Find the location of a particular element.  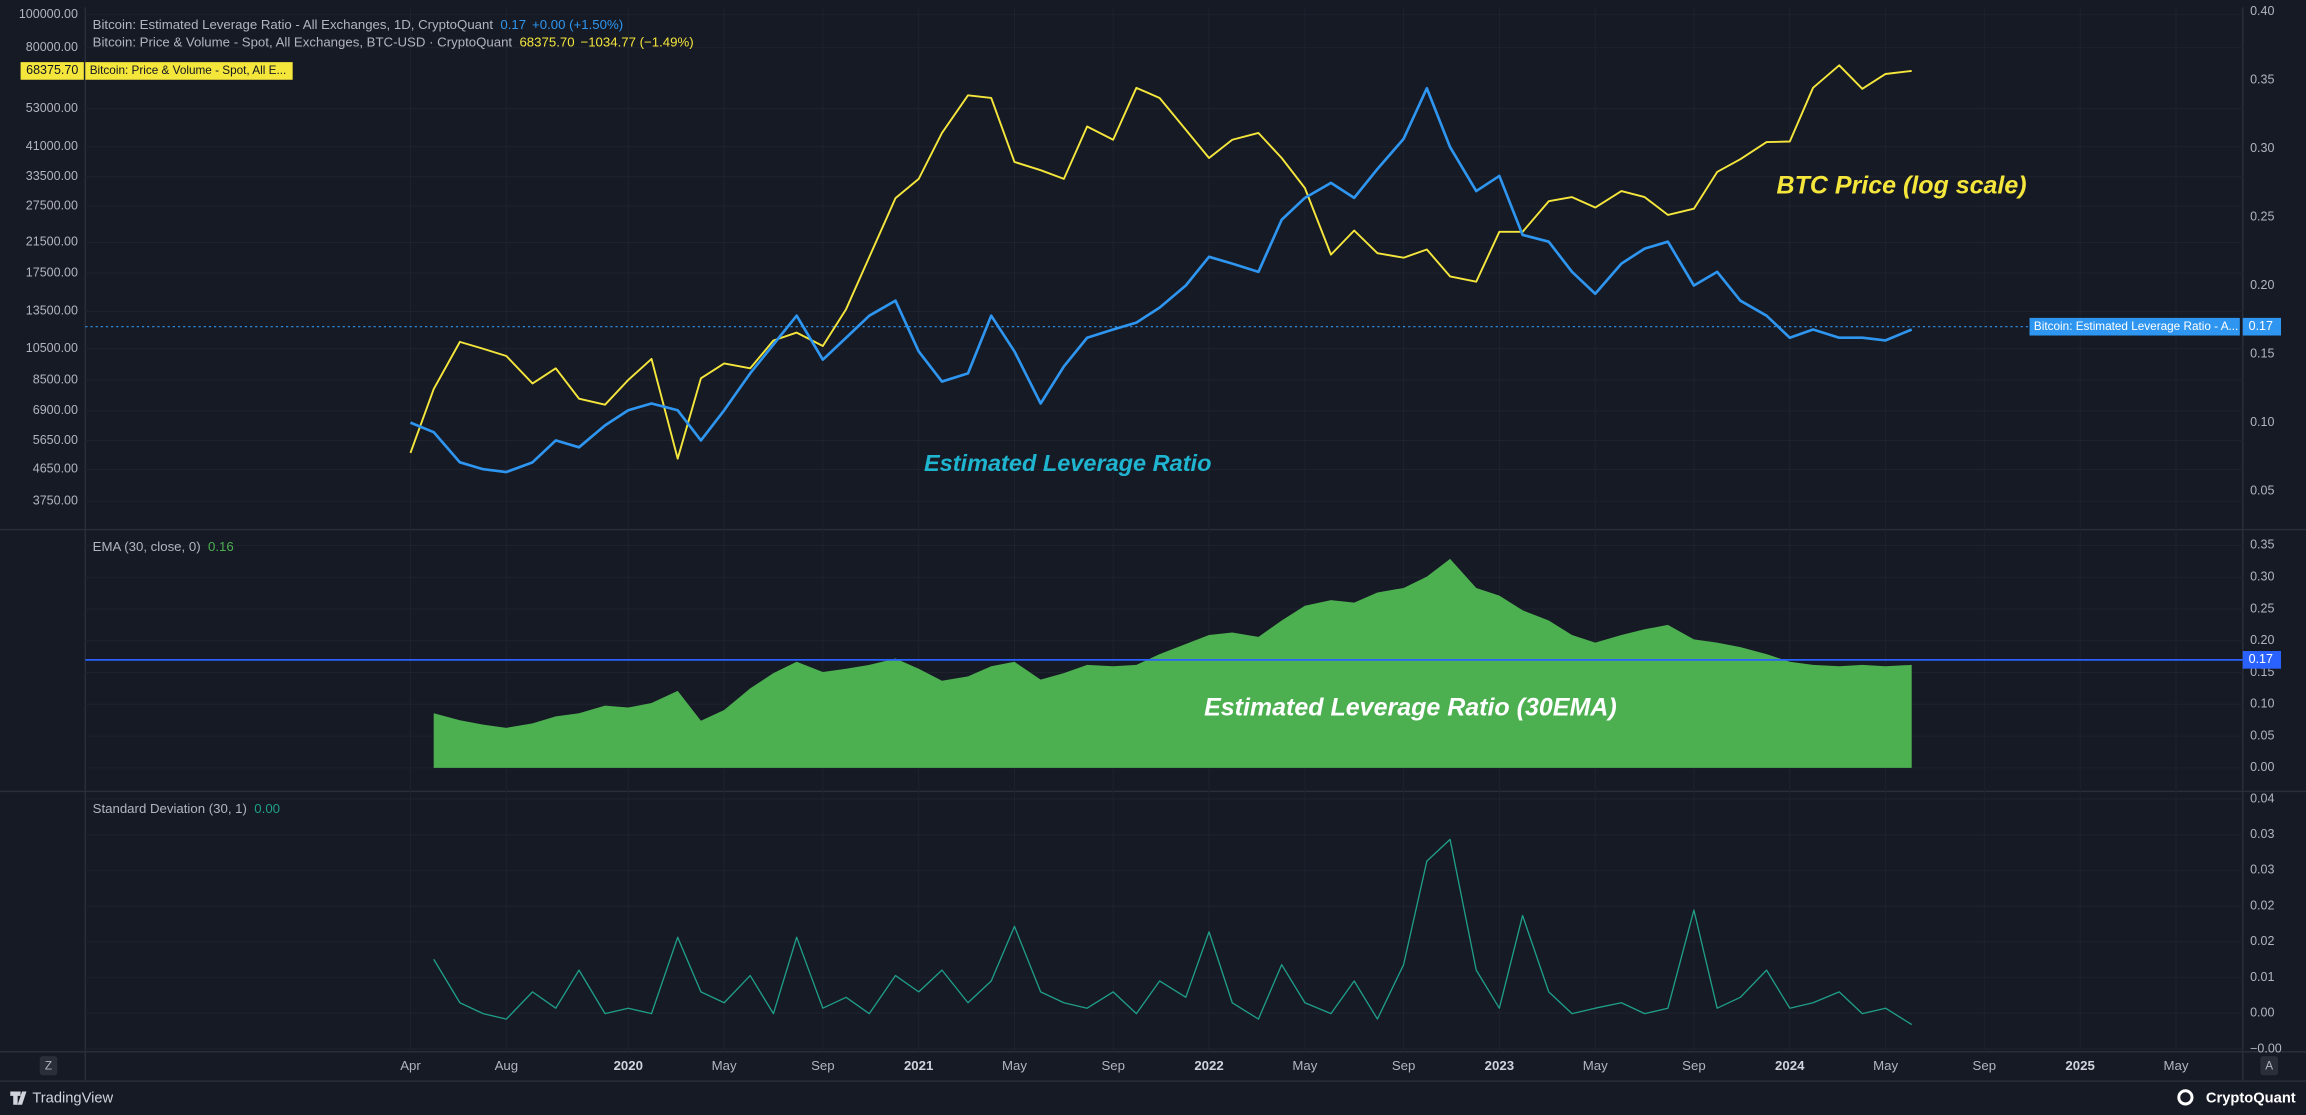

y2-tick-label: 0.10 is located at coordinates (2262, 422).